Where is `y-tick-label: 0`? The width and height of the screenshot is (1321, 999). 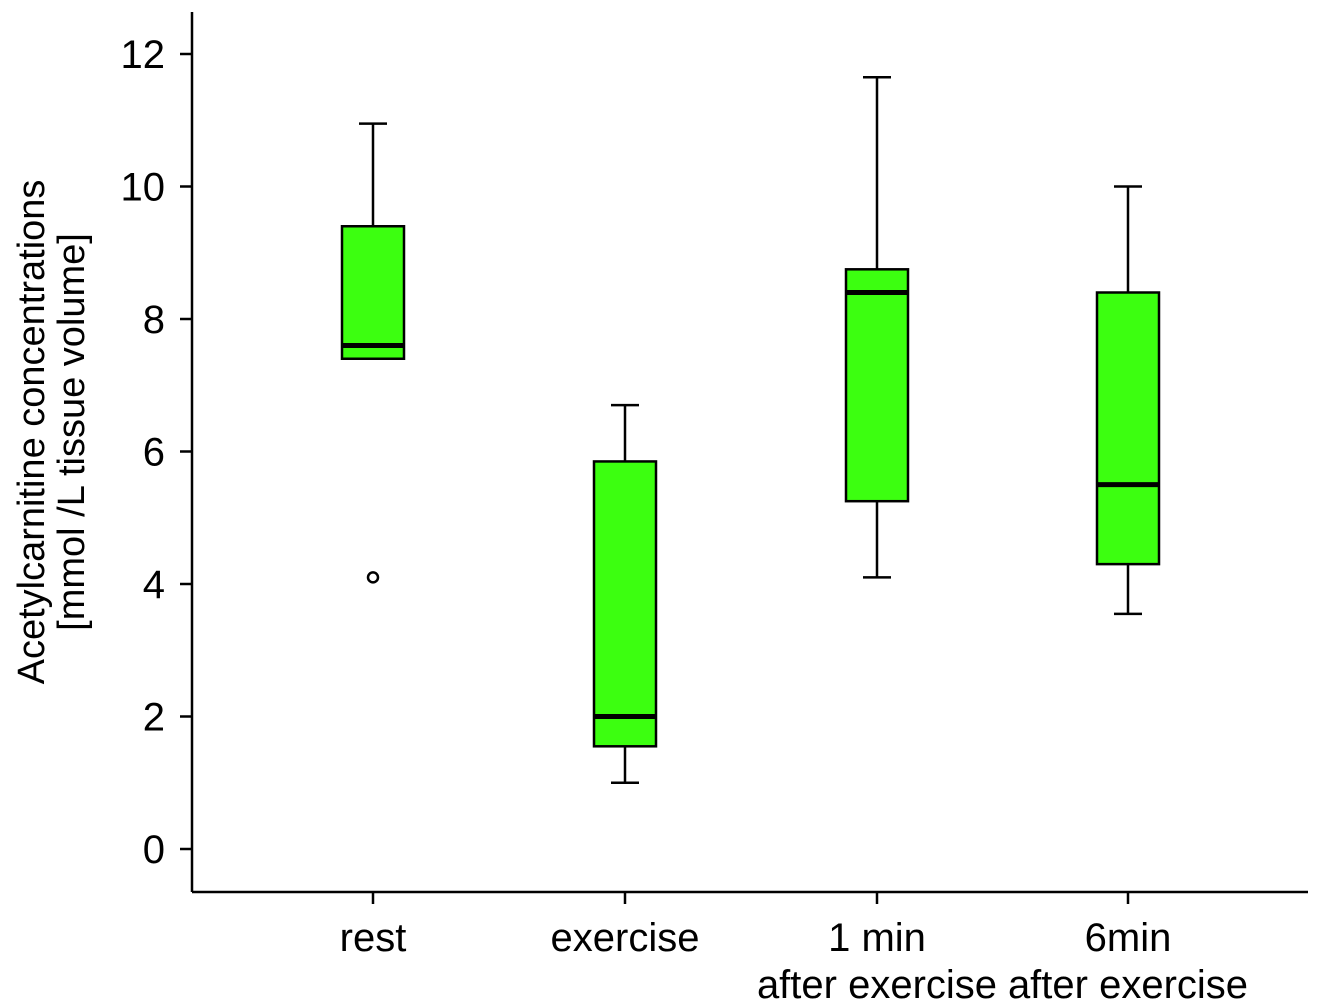
y-tick-label: 0 is located at coordinates (154, 850).